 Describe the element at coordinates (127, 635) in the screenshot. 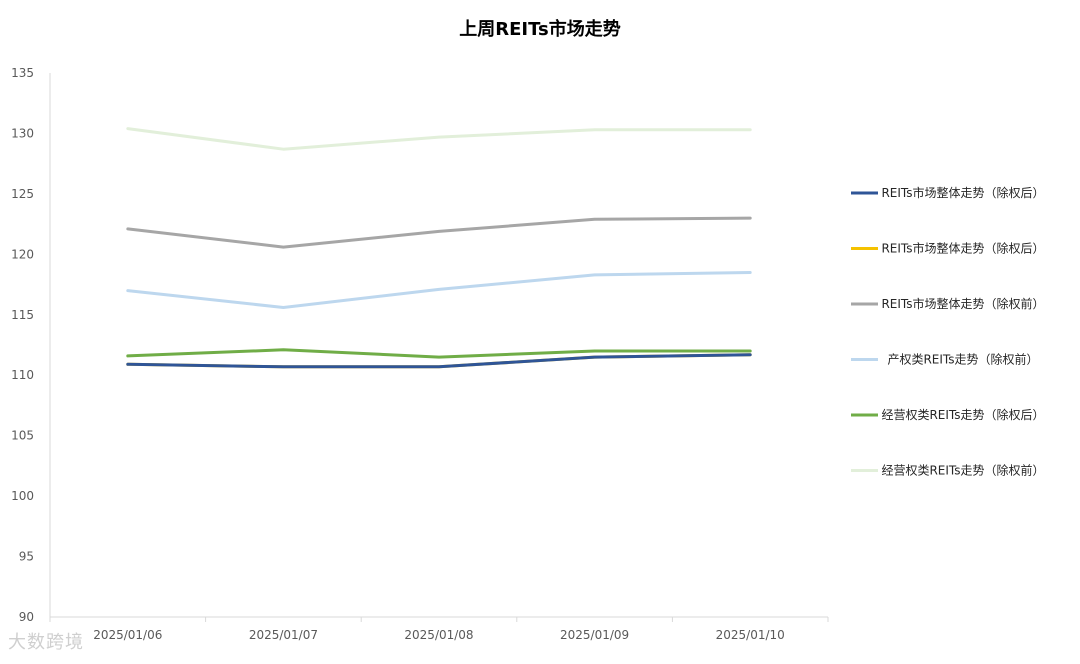

I see `x-tick-label: 2025/01/06` at that location.